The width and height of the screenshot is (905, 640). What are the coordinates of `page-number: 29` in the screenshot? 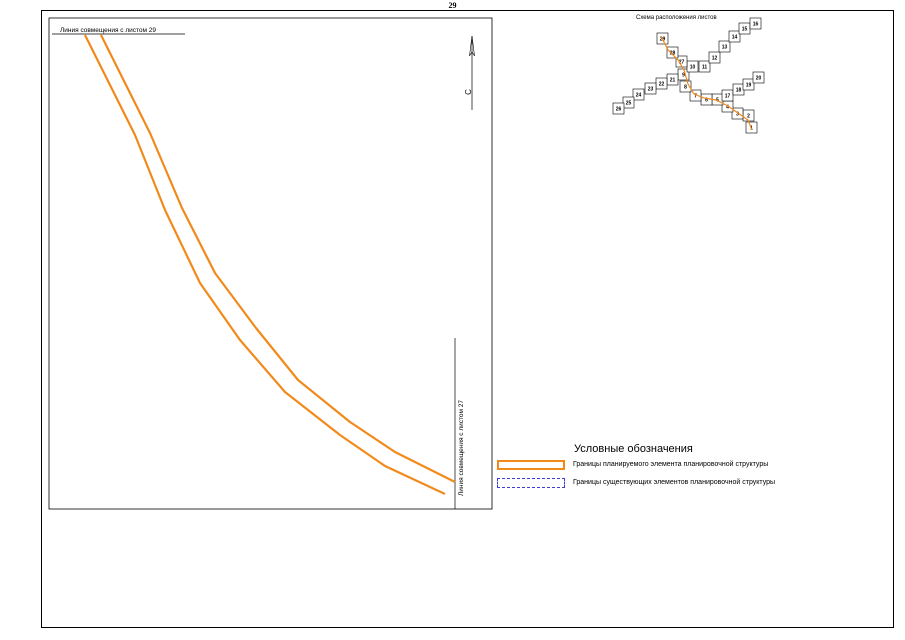 It's located at (452, 5).